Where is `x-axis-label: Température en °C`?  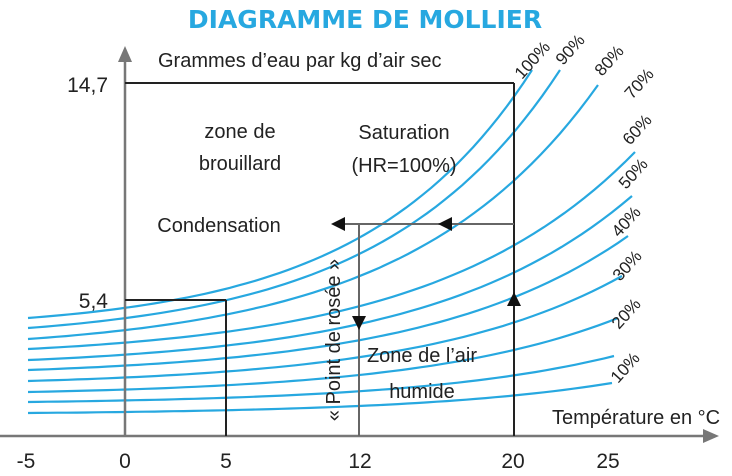
x-axis-label: Température en °C is located at coordinates (636, 418).